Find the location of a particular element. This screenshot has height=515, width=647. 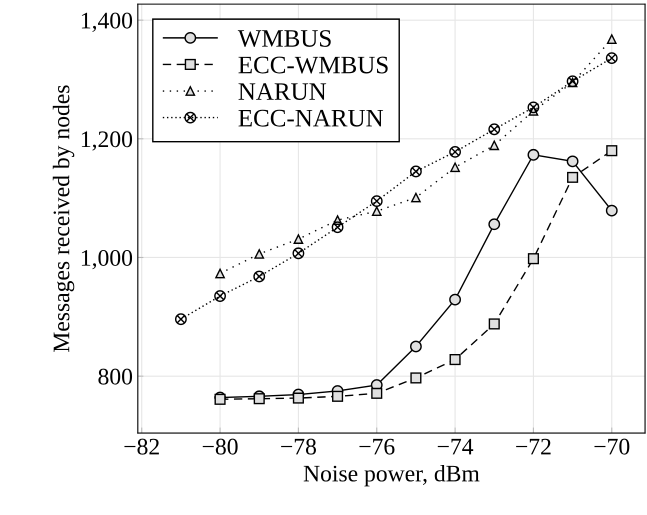

y-tick-label: 800 is located at coordinates (115, 376).